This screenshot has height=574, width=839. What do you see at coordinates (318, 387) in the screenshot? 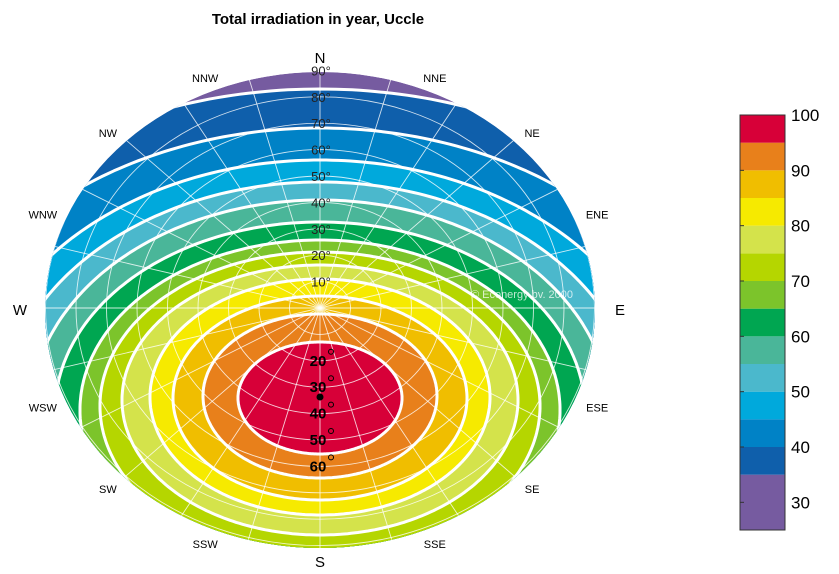
I see `tilt-label-south: 30` at bounding box center [318, 387].